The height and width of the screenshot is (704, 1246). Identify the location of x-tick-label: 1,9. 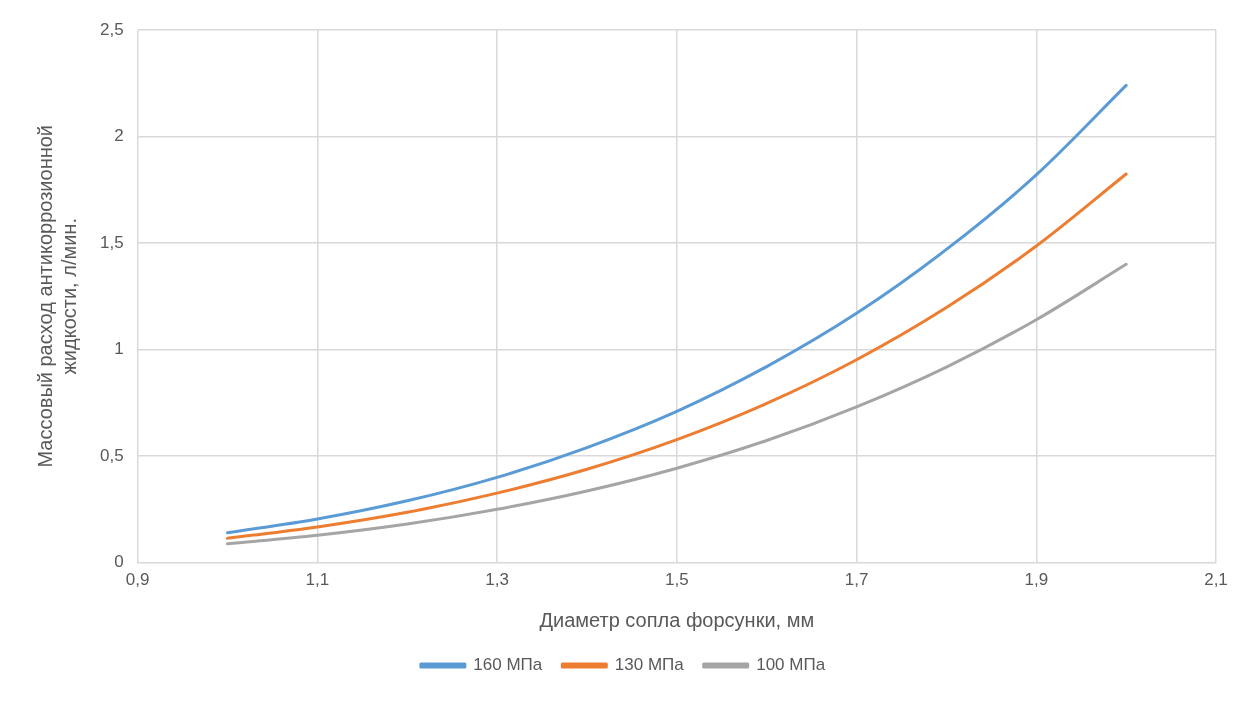
(1036, 580).